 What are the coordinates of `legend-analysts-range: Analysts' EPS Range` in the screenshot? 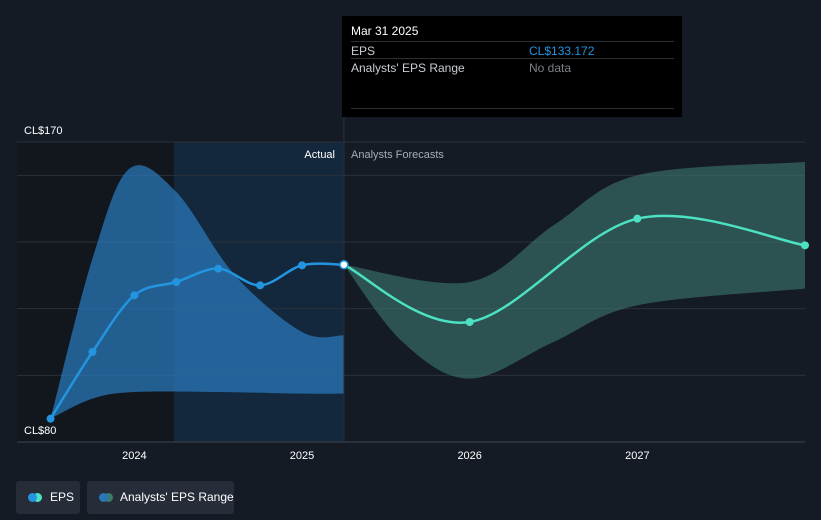 It's located at (160, 497).